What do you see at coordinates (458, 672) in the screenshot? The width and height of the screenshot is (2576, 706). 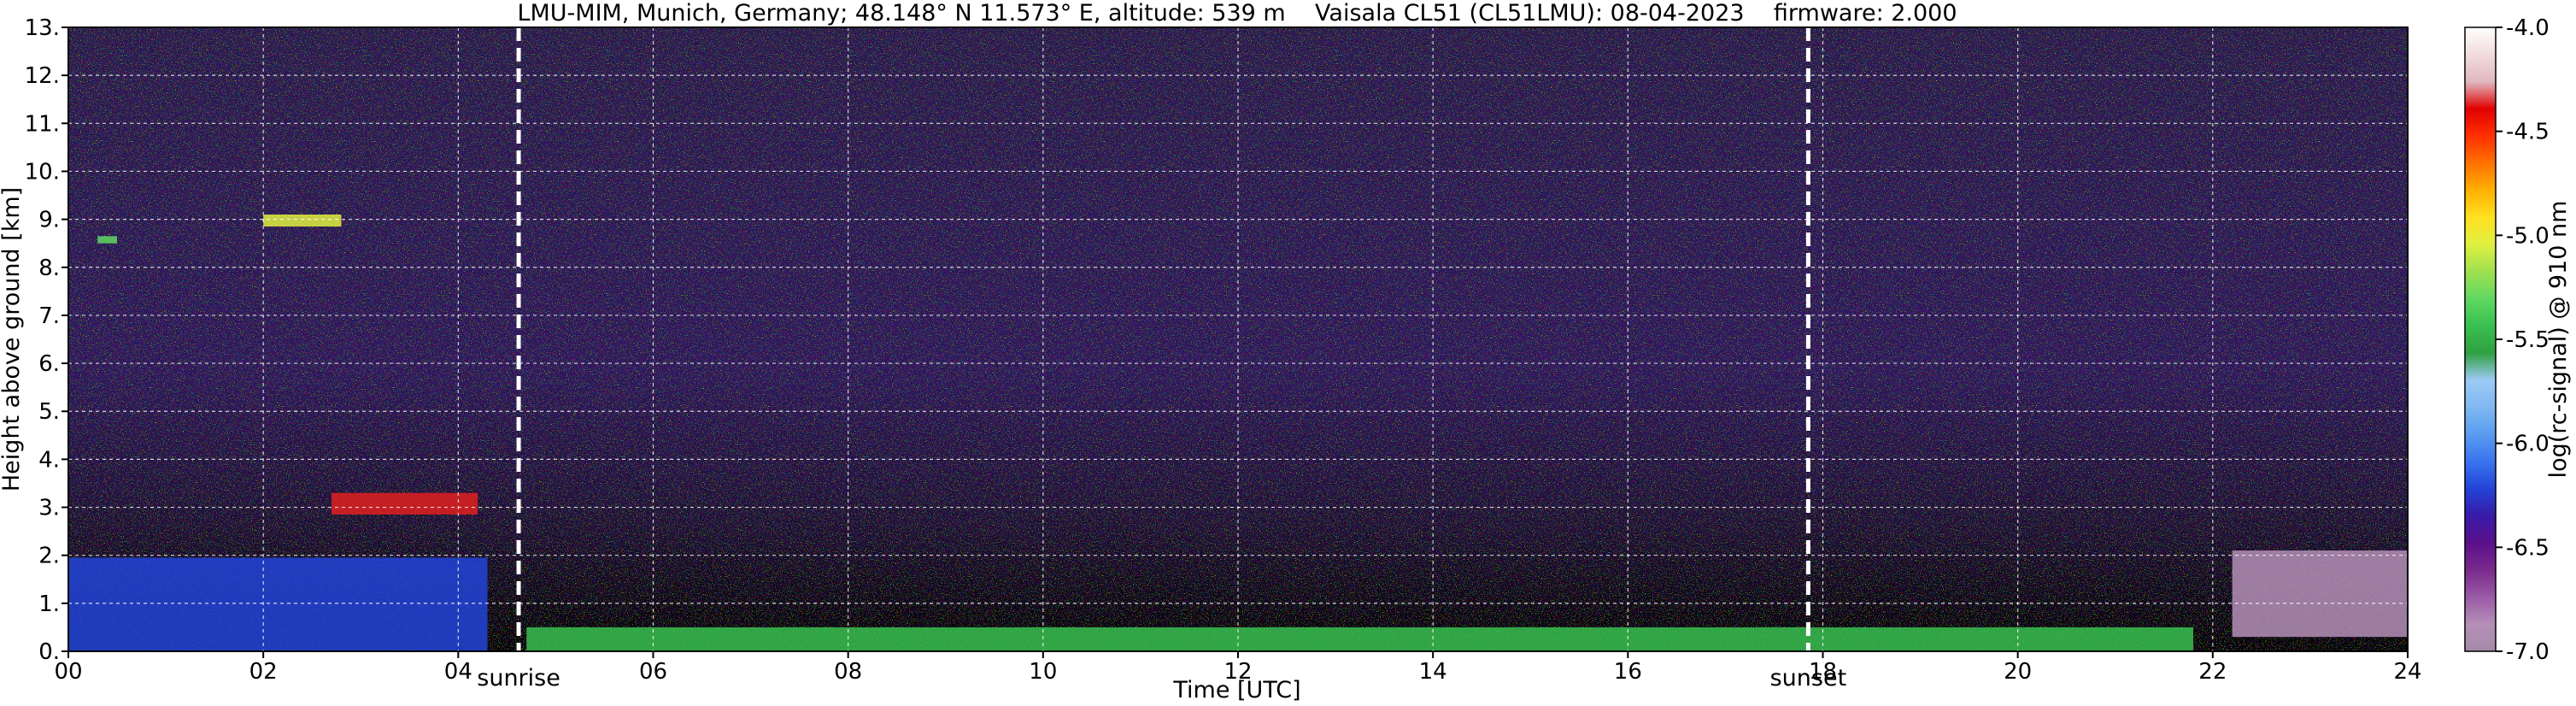 I see `x-tick-label: 04` at bounding box center [458, 672].